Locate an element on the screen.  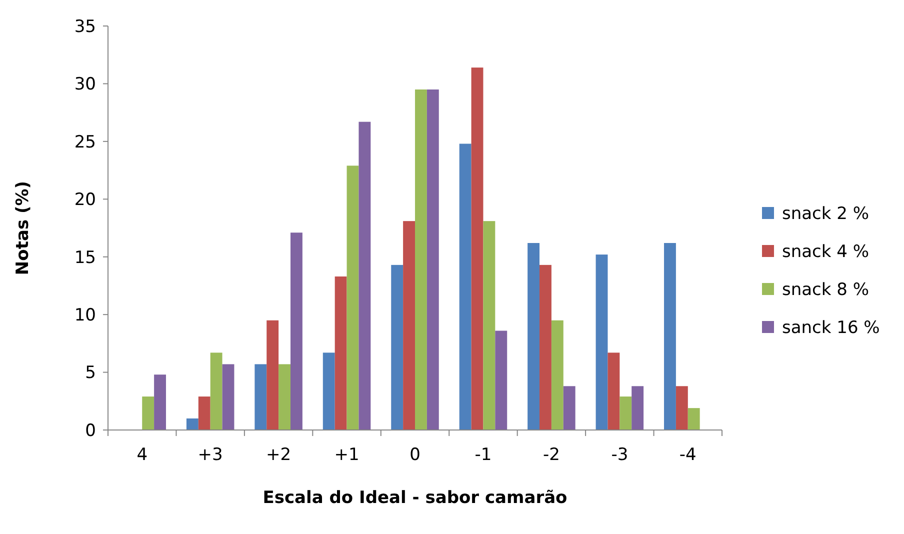
x-tick-label: +3 is located at coordinates (210, 455).